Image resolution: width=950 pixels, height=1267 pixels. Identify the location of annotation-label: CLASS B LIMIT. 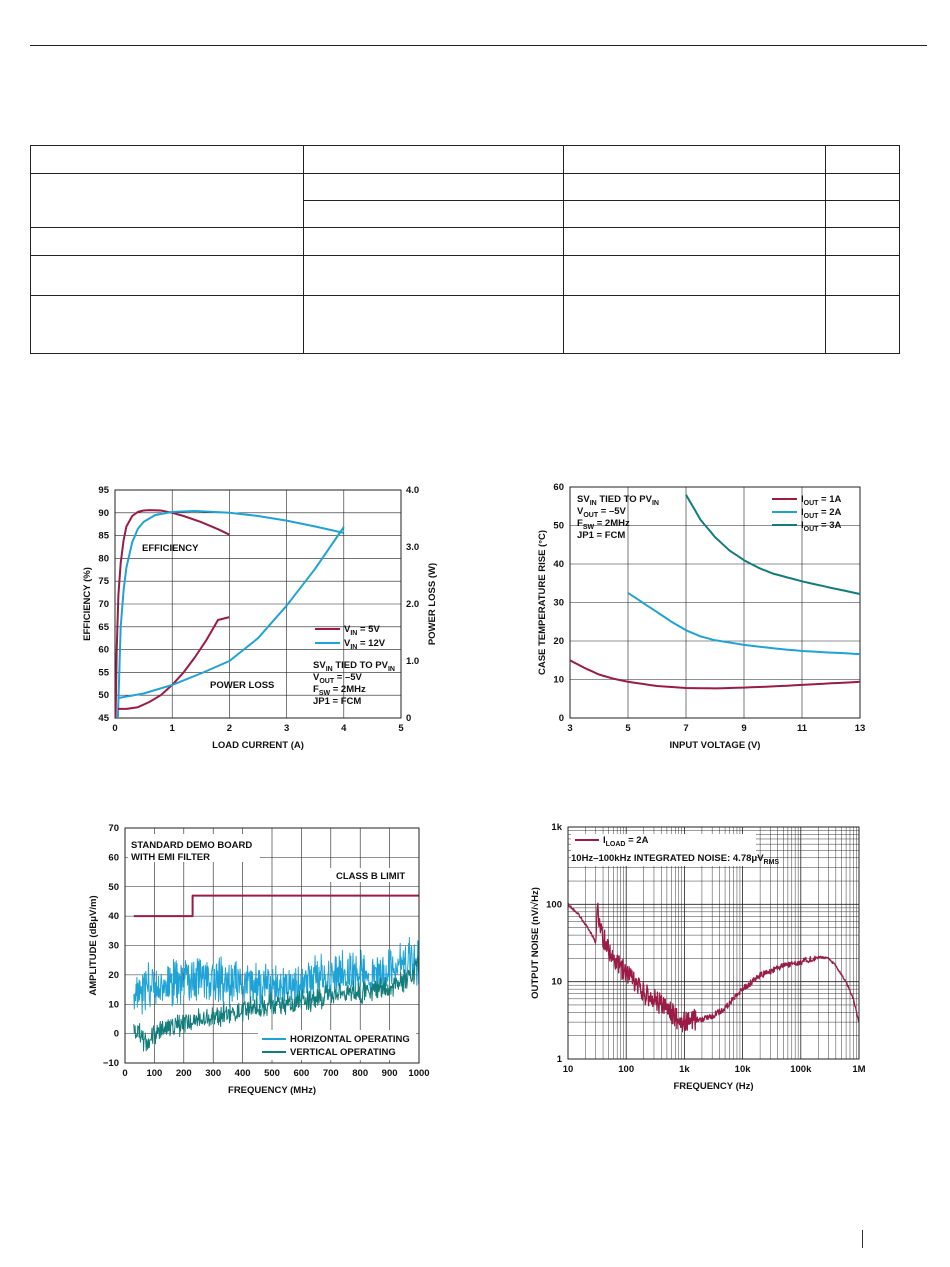
(370, 876).